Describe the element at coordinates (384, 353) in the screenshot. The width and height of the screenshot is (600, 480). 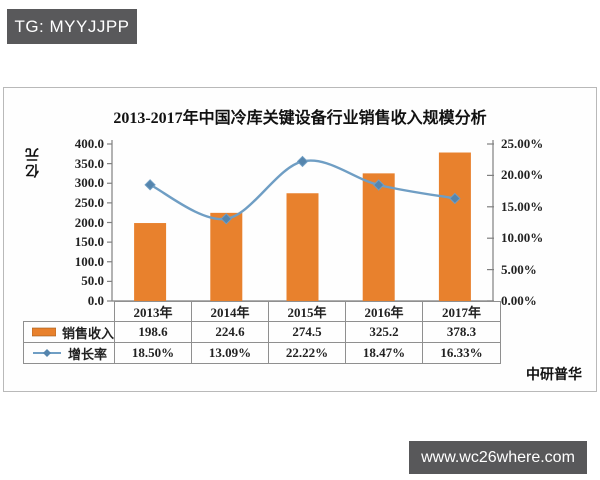
I see `growth-cell: 18.47%` at that location.